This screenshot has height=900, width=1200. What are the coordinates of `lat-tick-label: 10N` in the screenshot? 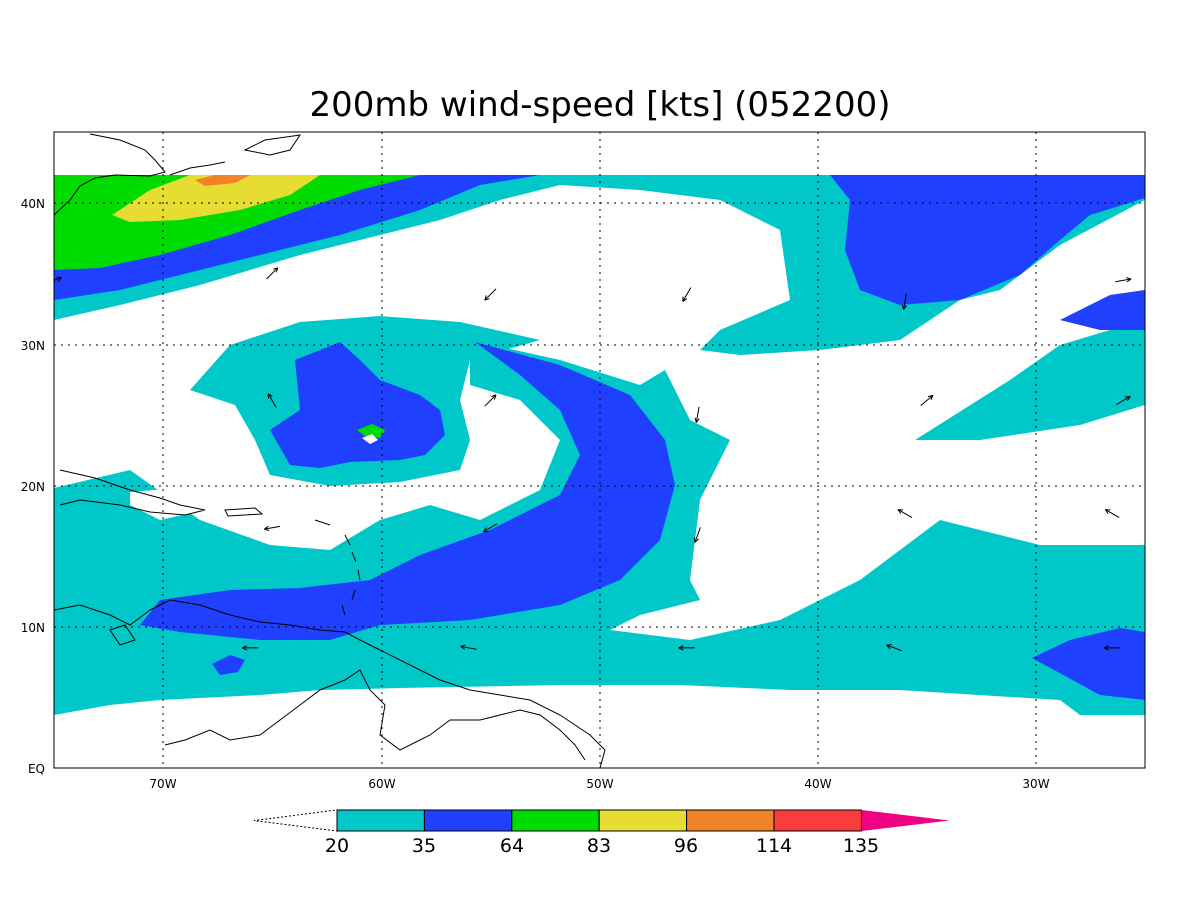 It's located at (33, 628).